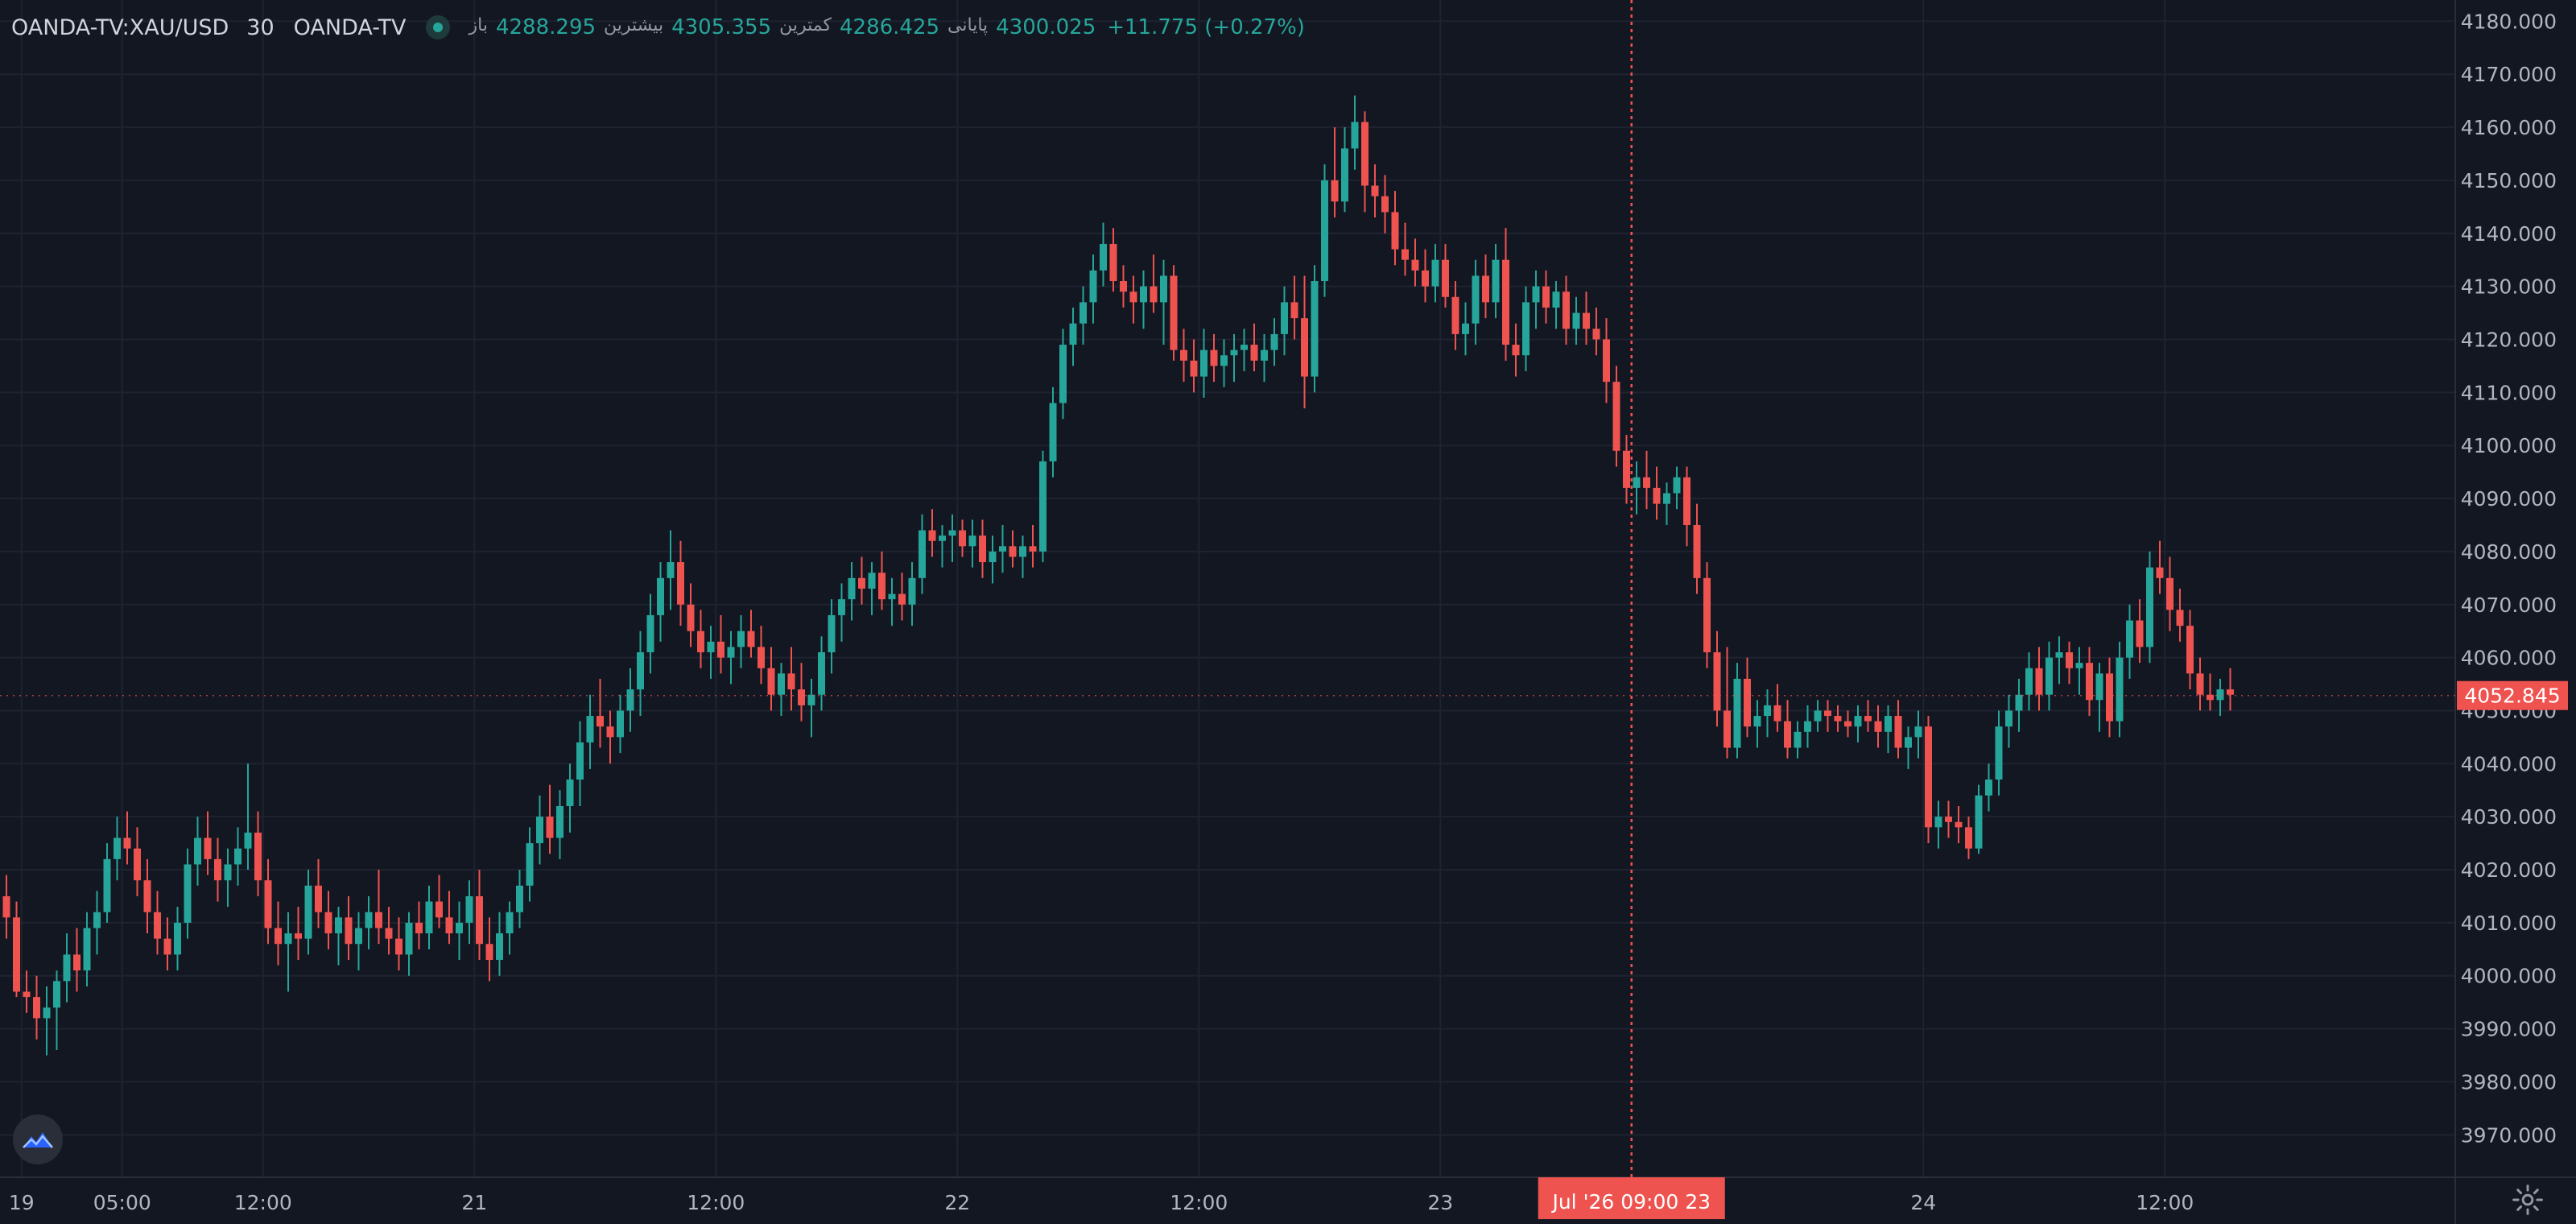 This screenshot has width=2576, height=1224. Describe the element at coordinates (721, 27) in the screenshot. I see `high-value: 4305.355` at that location.